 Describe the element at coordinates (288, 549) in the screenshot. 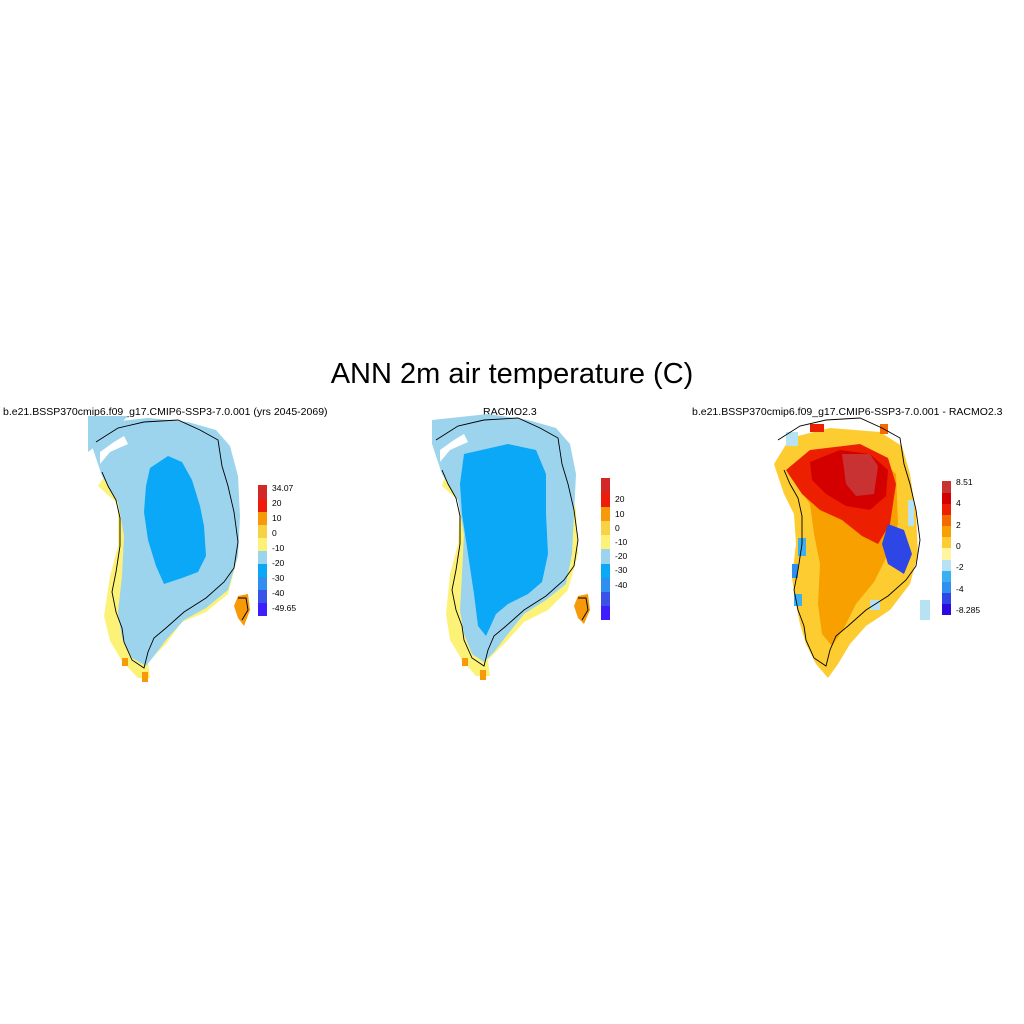

I see `panel-1-colorbar: 34.07 20 10 0 -10 -20 -30 -40 -49.65` at that location.